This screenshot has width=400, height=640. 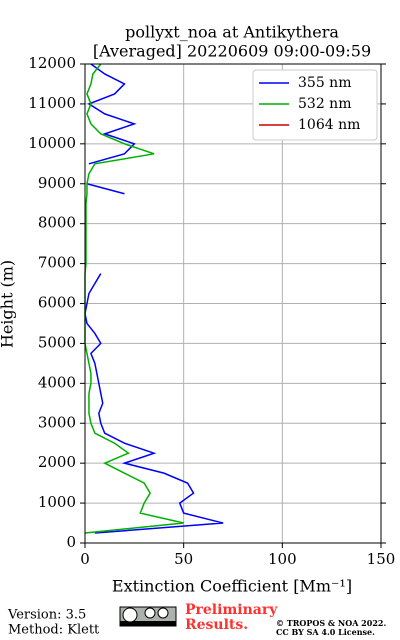 What do you see at coordinates (232, 51) in the screenshot?
I see `chart-subtitle: [Averaged] 20220609 09:00-09:59` at bounding box center [232, 51].